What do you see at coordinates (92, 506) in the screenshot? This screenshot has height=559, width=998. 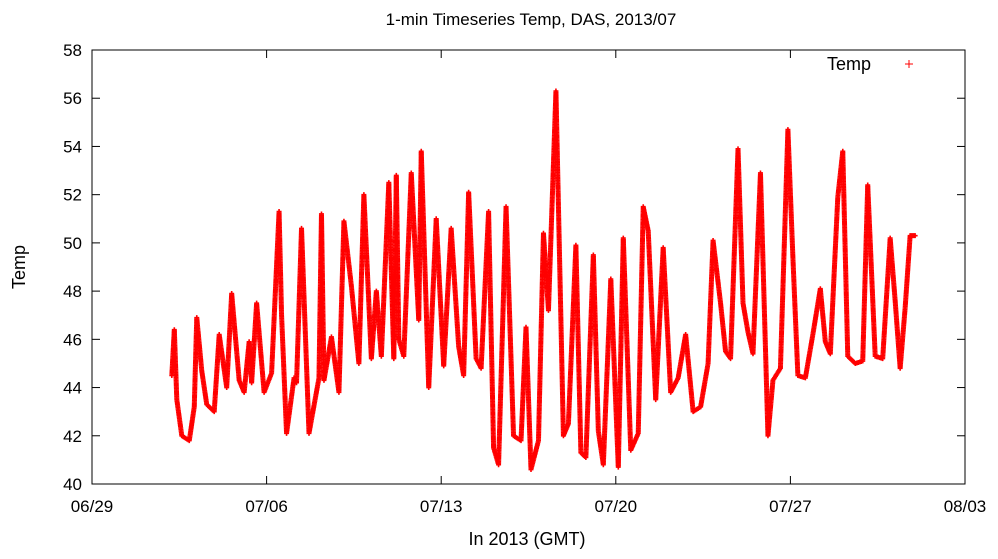 I see `x-tick-label: 06/29` at bounding box center [92, 506].